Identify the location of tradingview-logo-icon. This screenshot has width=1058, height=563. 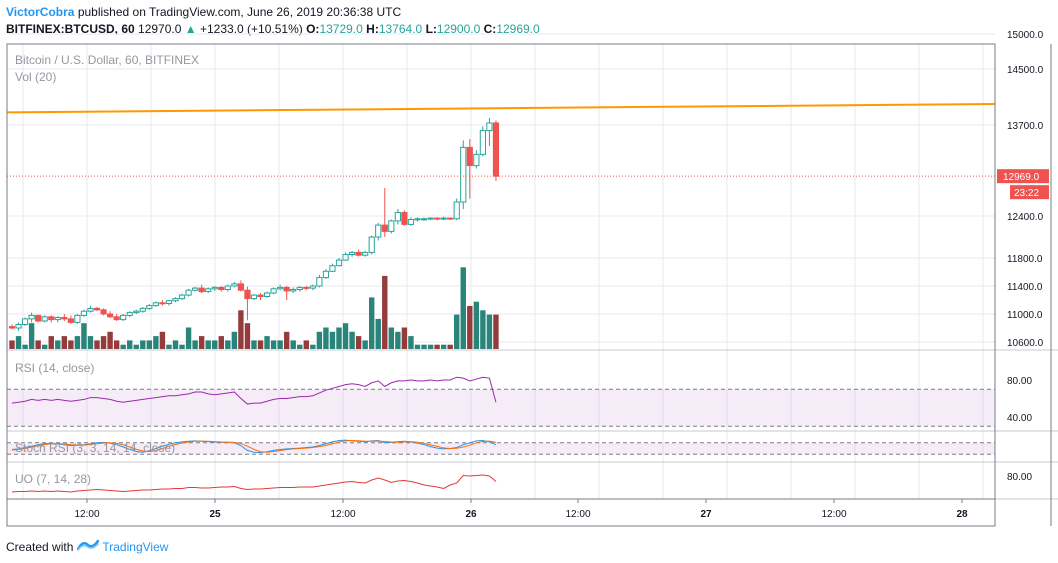
(88, 546).